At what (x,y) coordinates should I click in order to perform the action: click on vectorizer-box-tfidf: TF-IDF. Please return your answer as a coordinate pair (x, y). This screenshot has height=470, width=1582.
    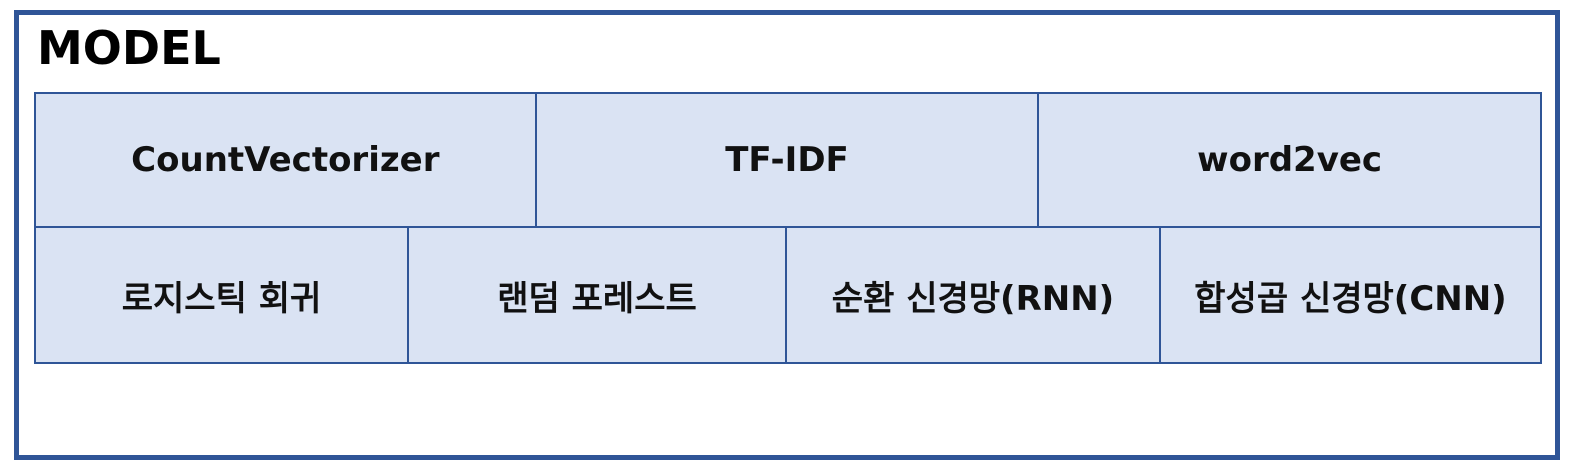
    Looking at the image, I should click on (788, 160).